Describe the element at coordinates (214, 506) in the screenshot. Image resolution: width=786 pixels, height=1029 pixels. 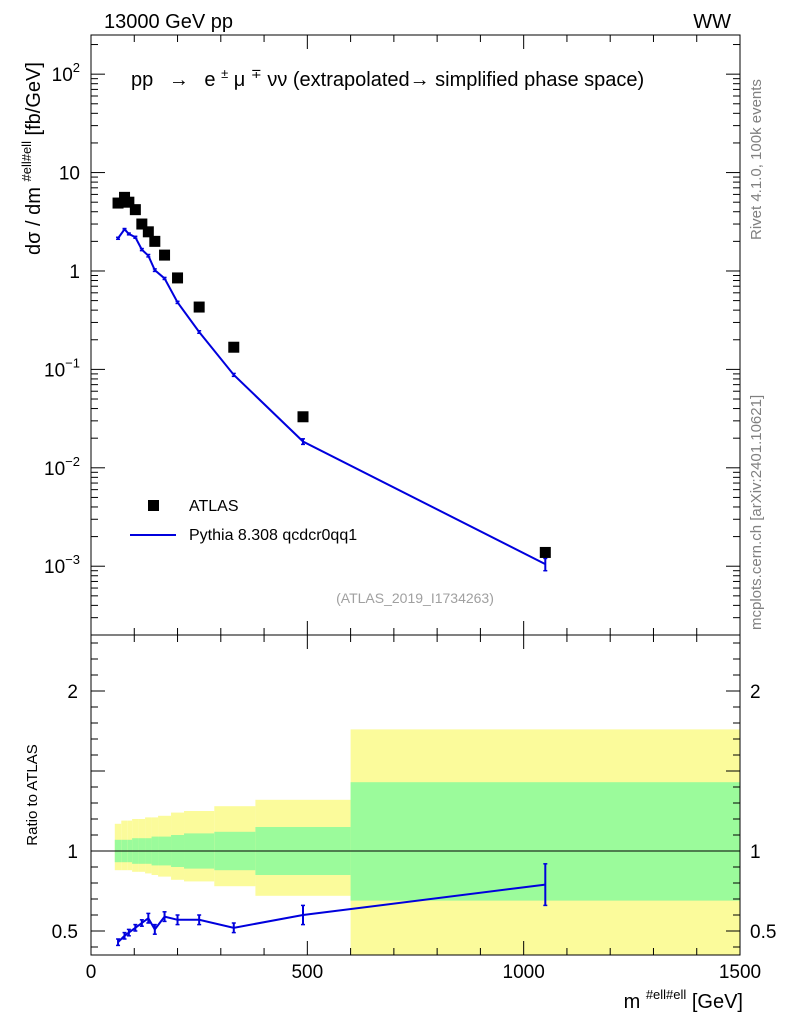
I see `legend-atlas-label: ATLAS` at that location.